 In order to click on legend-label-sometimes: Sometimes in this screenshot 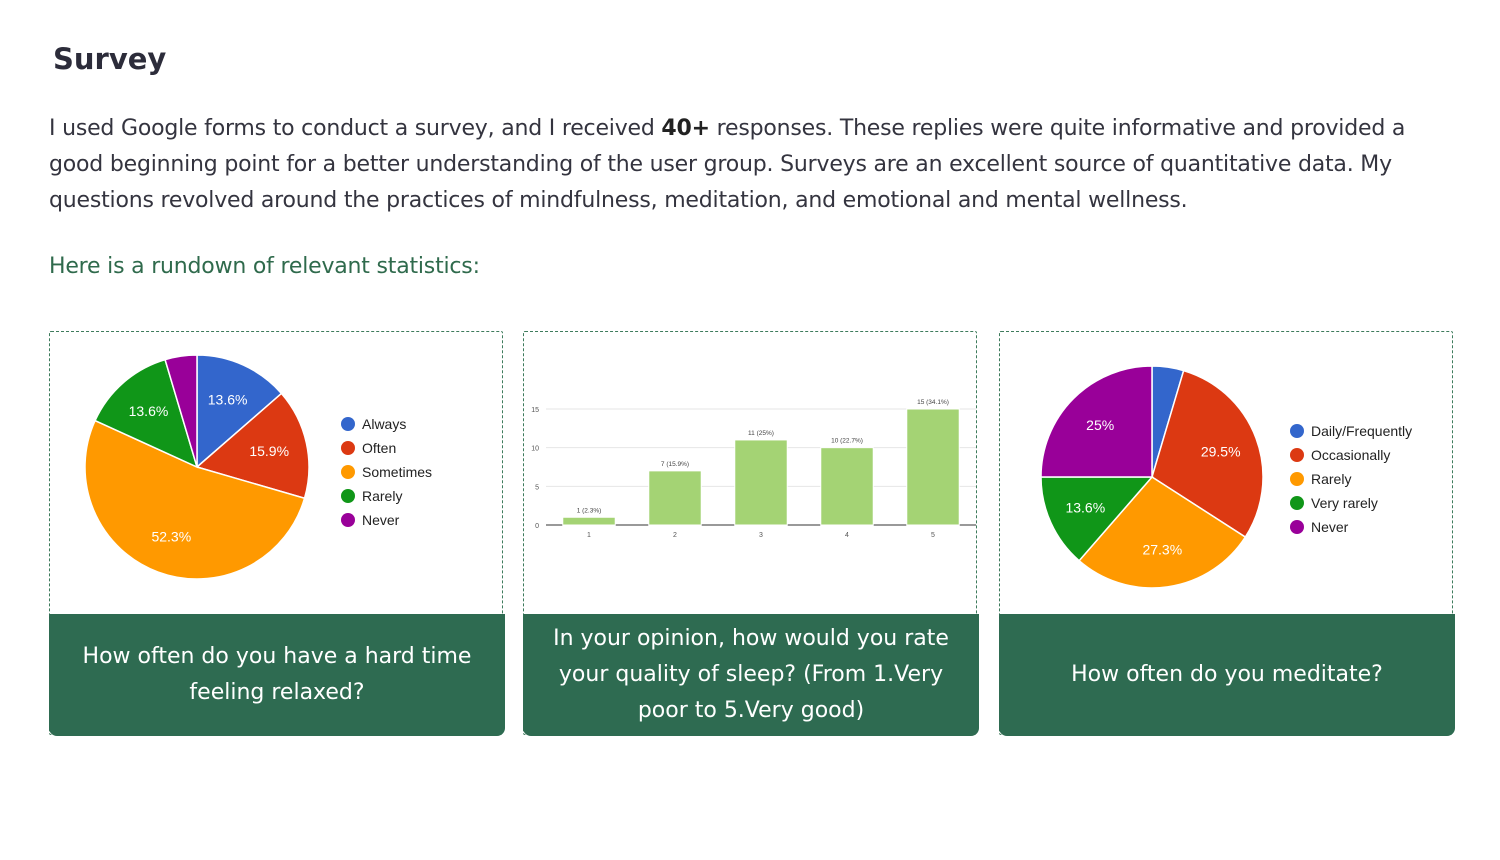, I will do `click(397, 472)`.